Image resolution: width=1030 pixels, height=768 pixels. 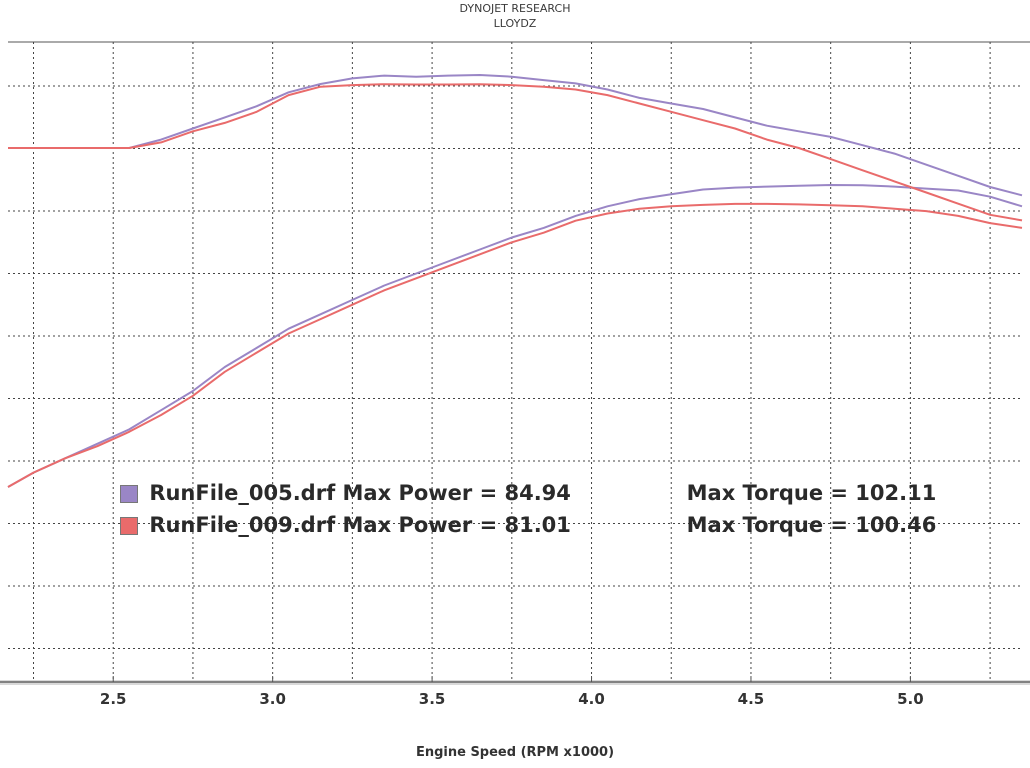 I want to click on x-tick-label: 4.0, so click(x=591, y=699).